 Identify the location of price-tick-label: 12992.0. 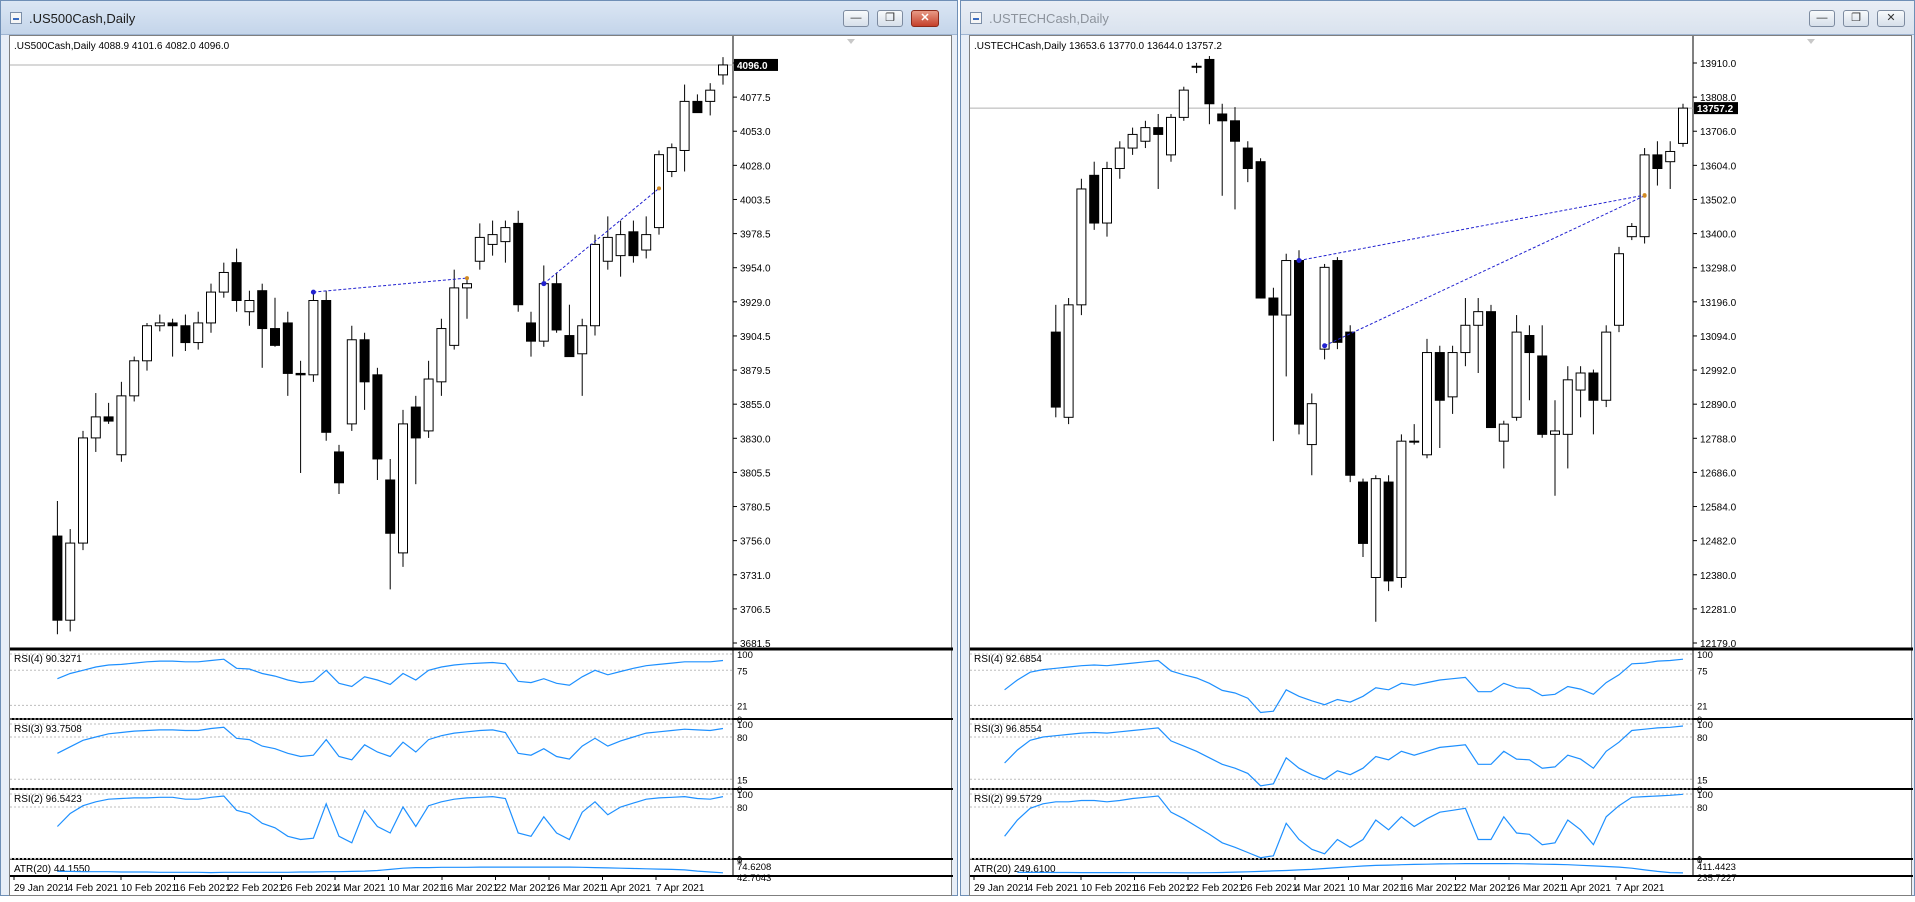
(1718, 371).